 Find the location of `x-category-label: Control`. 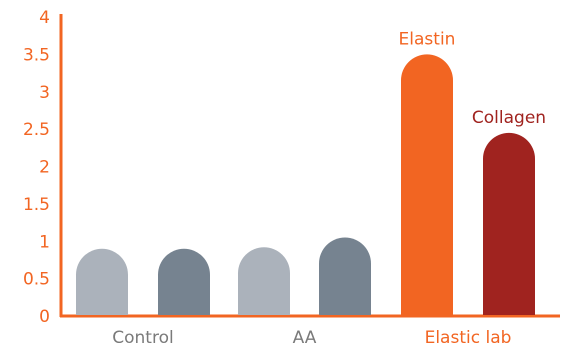

x-category-label: Control is located at coordinates (142, 338).